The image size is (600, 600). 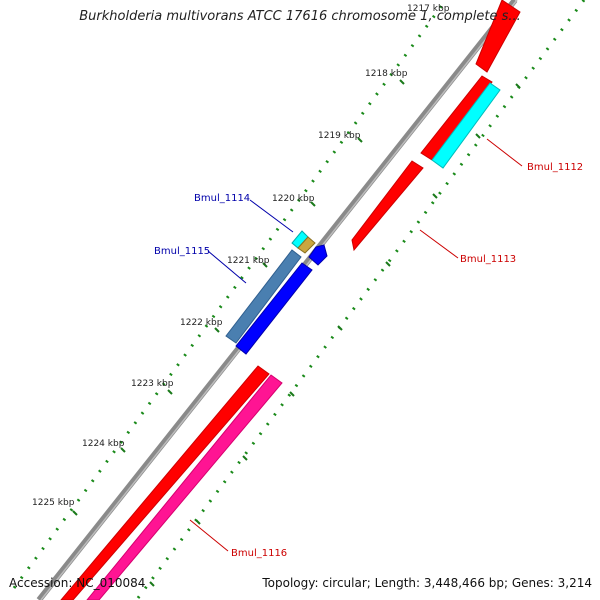 What do you see at coordinates (339, 136) in the screenshot?
I see `scale-label: 1219 kbp` at bounding box center [339, 136].